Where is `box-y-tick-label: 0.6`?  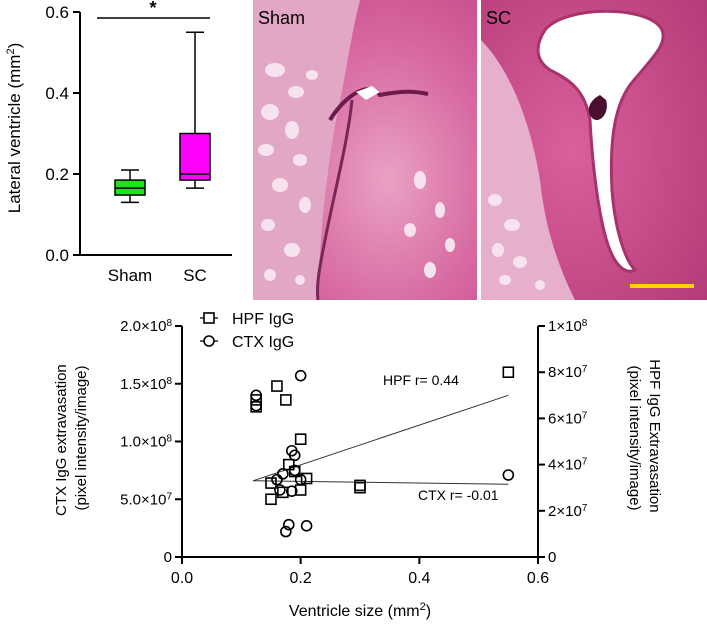 box-y-tick-label: 0.6 is located at coordinates (57, 12).